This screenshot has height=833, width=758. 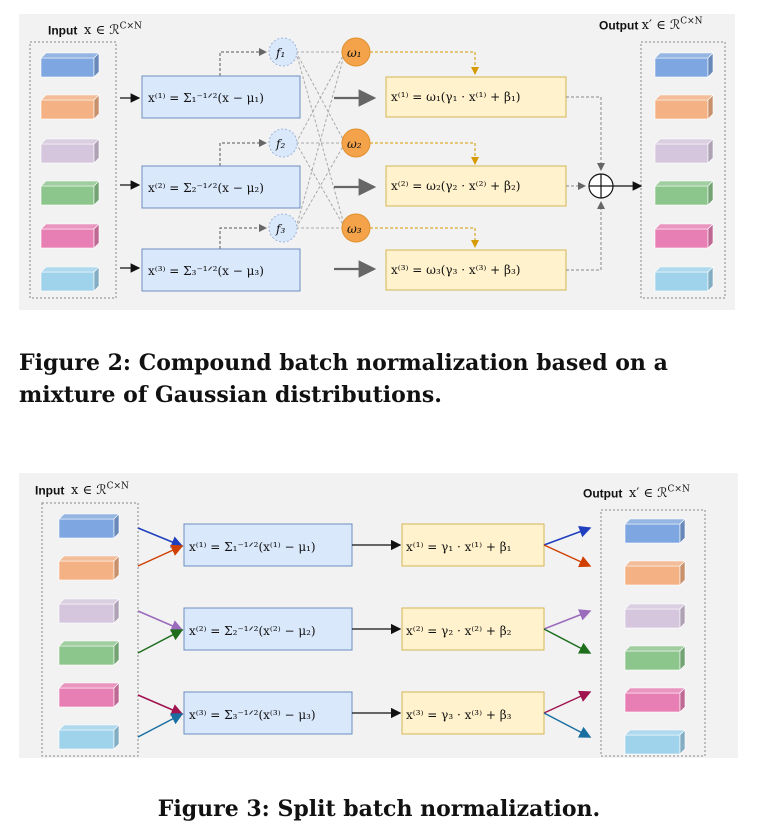 I want to click on fig2-input-block-orange, so click(x=70, y=107).